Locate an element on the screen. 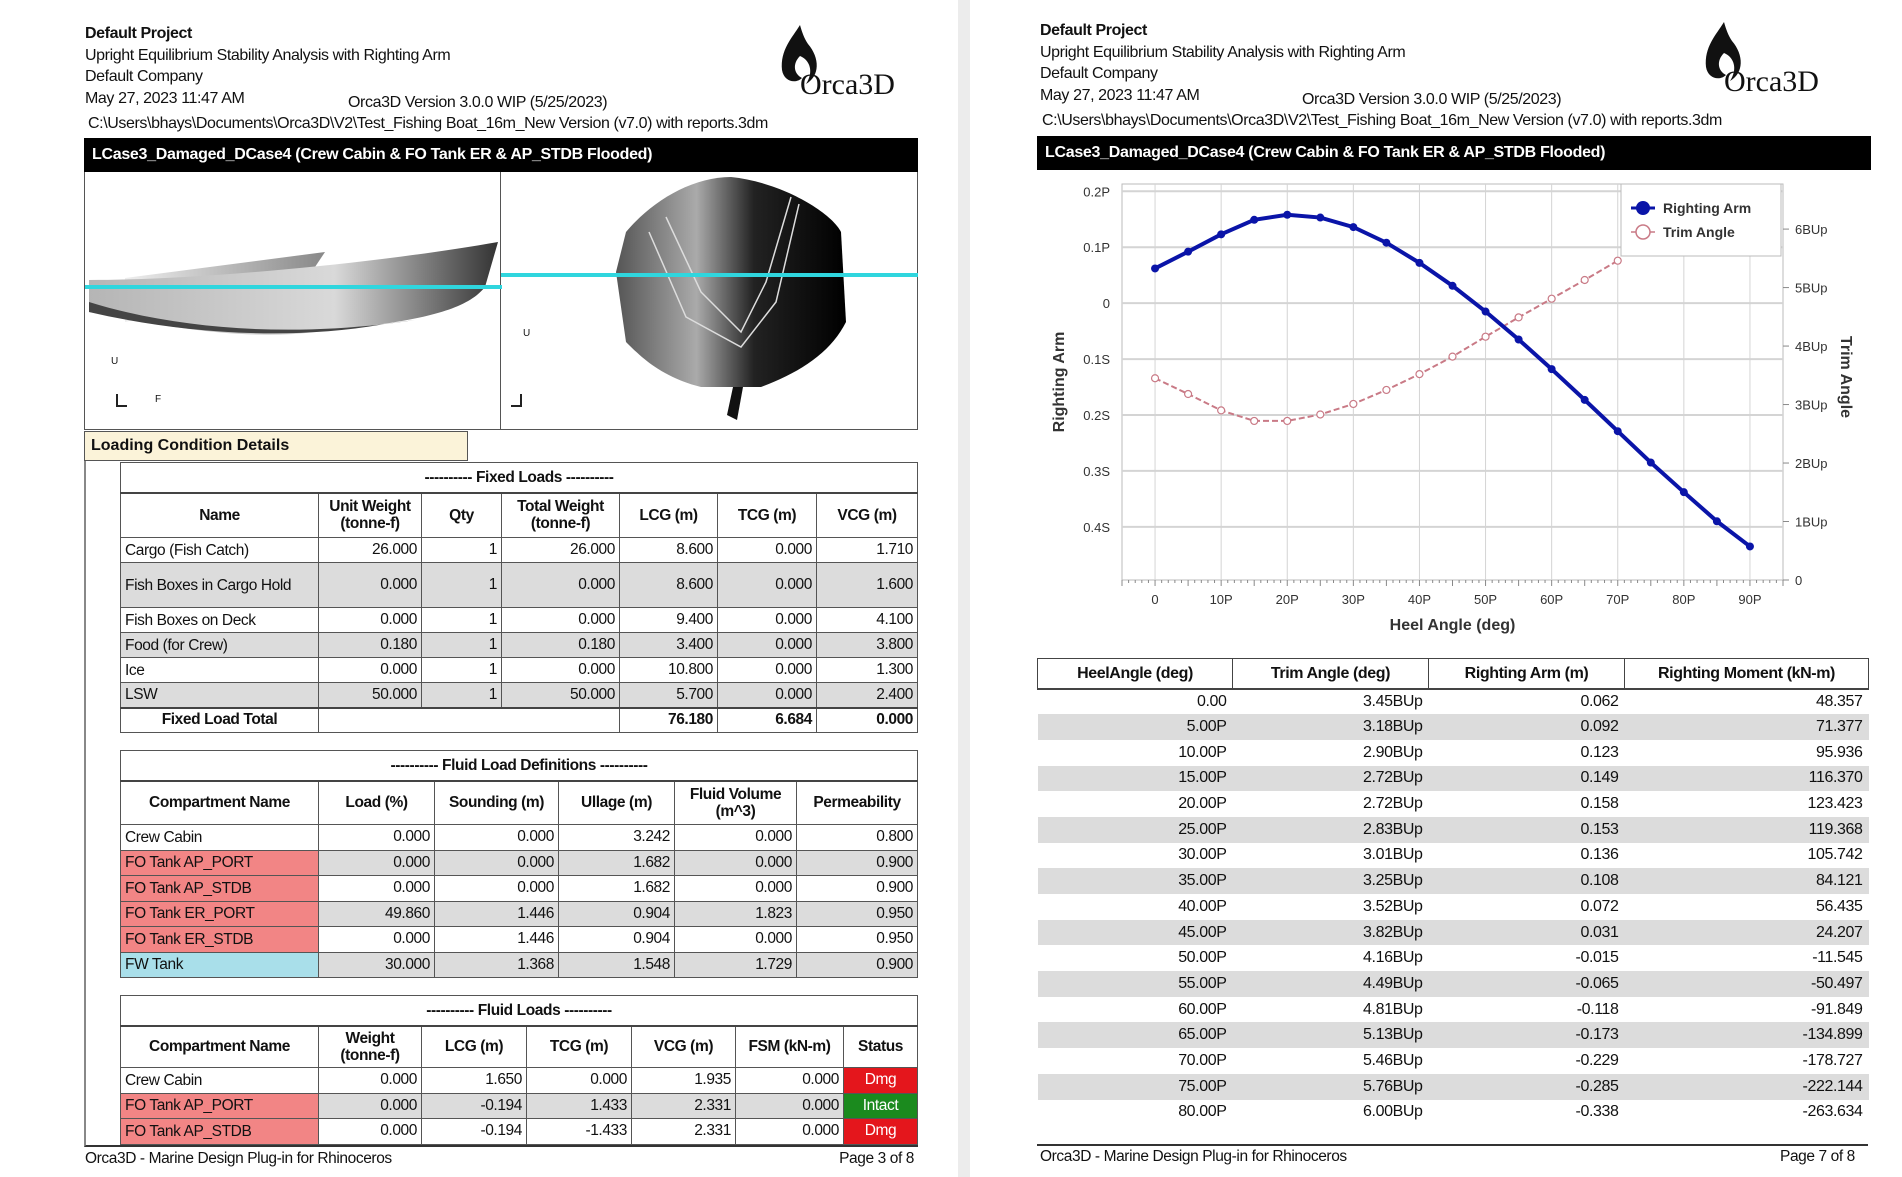  righting-arm: -0.229 is located at coordinates (1597, 1060).